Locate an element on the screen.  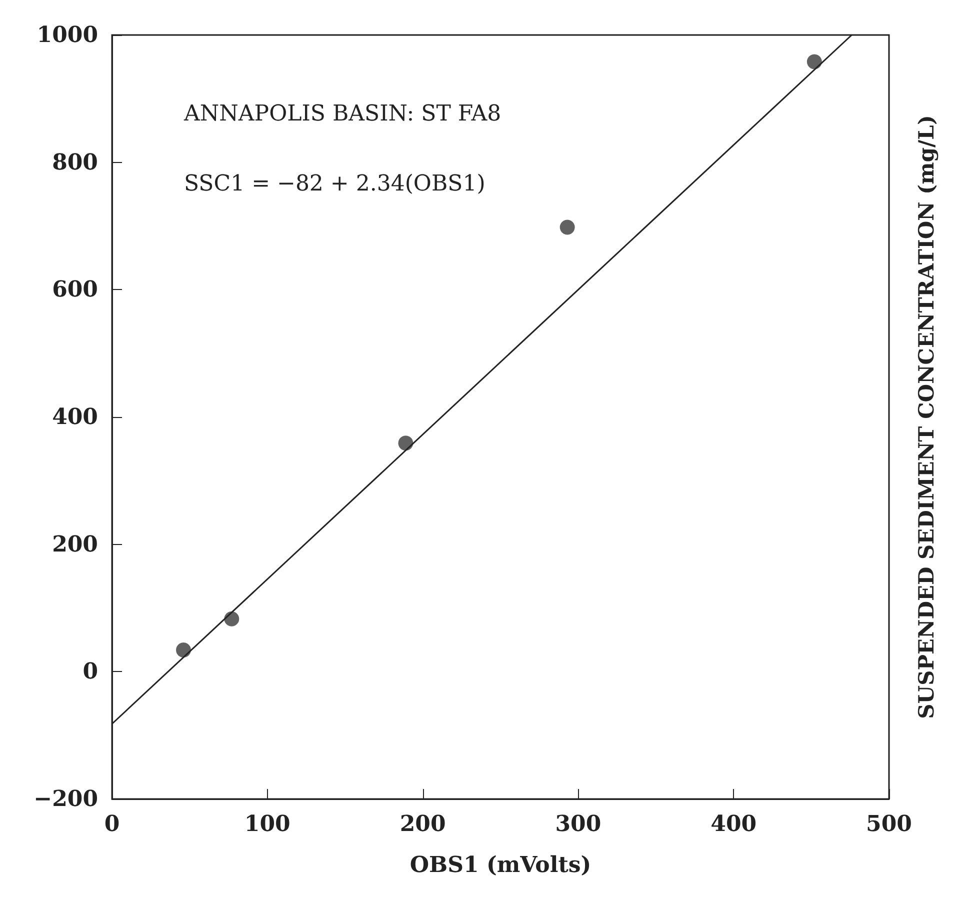
y-tick-label: 800 is located at coordinates (75, 162).